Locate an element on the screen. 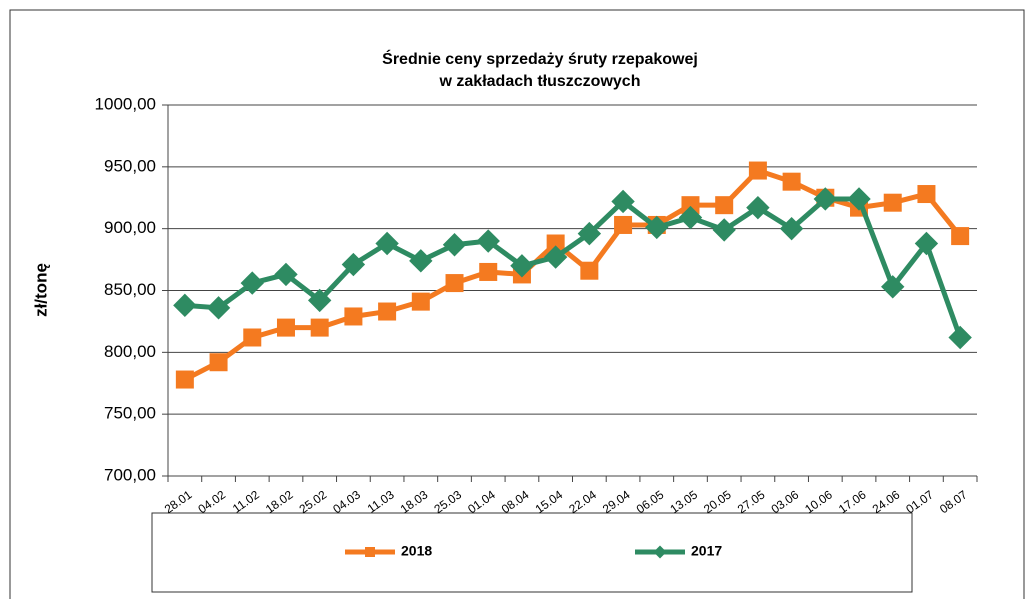 The image size is (1034, 599). y-tick-label: 750,00 is located at coordinates (130, 413).